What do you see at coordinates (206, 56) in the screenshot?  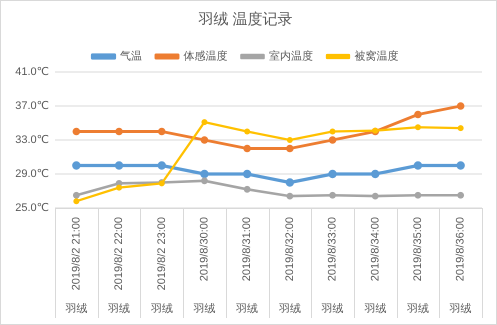 I see `legend-label: 体感温度` at bounding box center [206, 56].